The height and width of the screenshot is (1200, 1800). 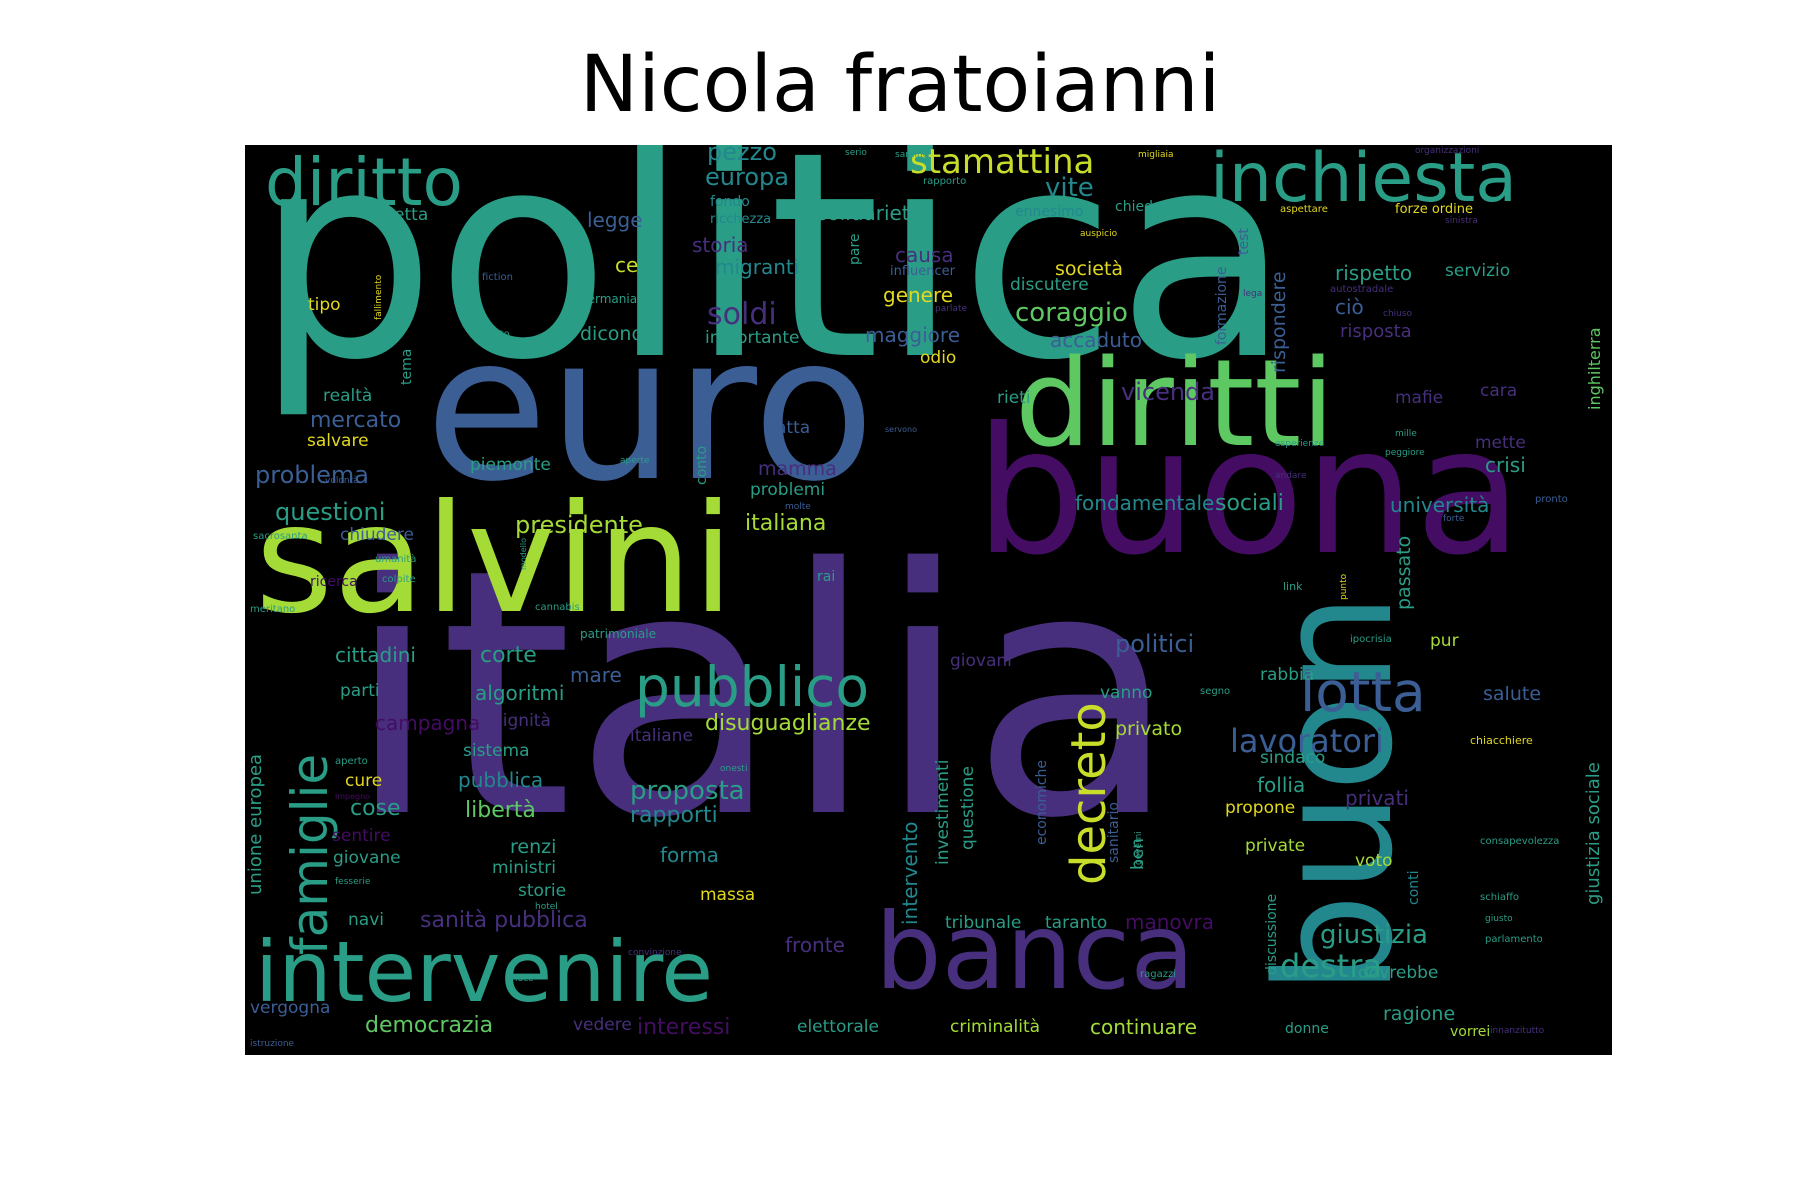 I want to click on word-solidarieta: solidarietà, so click(x=869, y=213).